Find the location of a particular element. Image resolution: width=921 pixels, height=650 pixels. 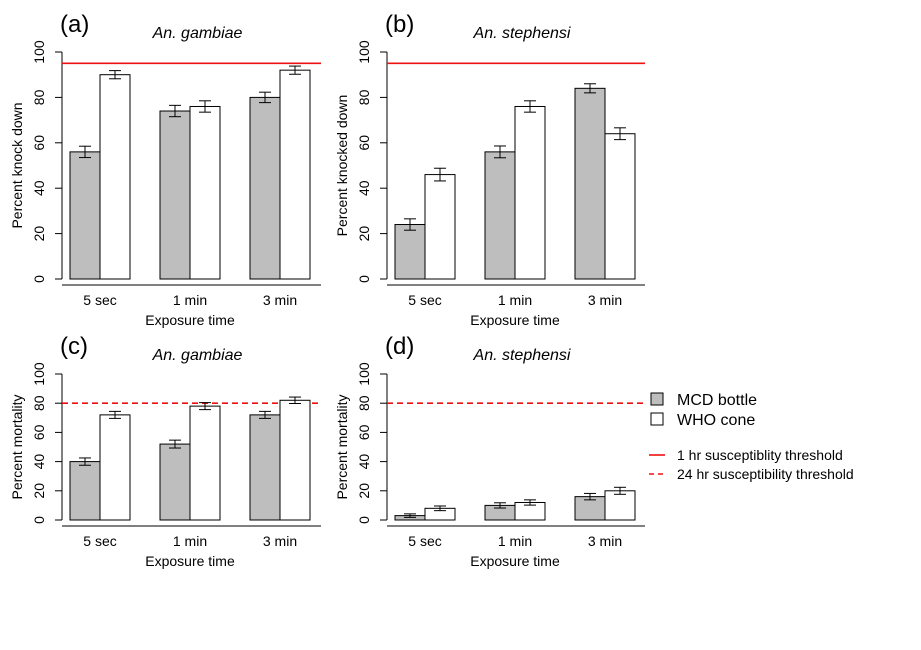

legend-label-1hr: 1 hr susceptiblity threshold is located at coordinates (760, 455).